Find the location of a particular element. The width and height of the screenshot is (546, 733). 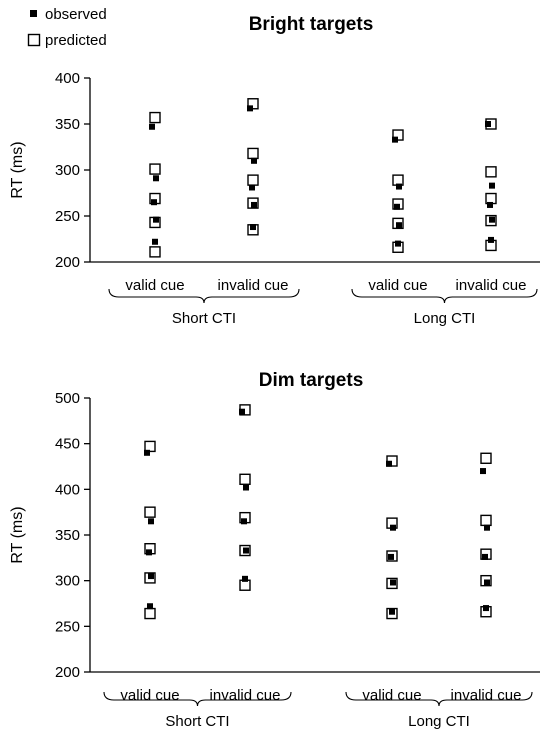

panel-title: Dim targets is located at coordinates (311, 380).